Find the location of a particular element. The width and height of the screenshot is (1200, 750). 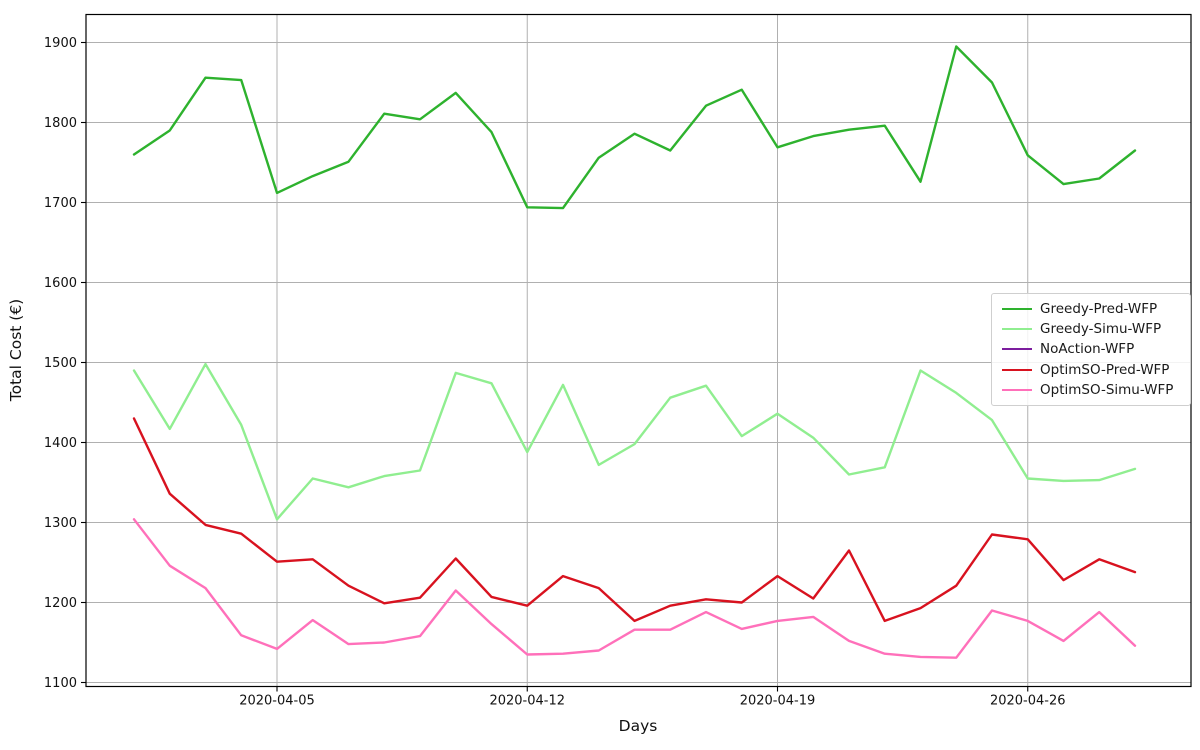

legend-item-noaction-wfp: NoAction-WFP is located at coordinates (1091, 349).